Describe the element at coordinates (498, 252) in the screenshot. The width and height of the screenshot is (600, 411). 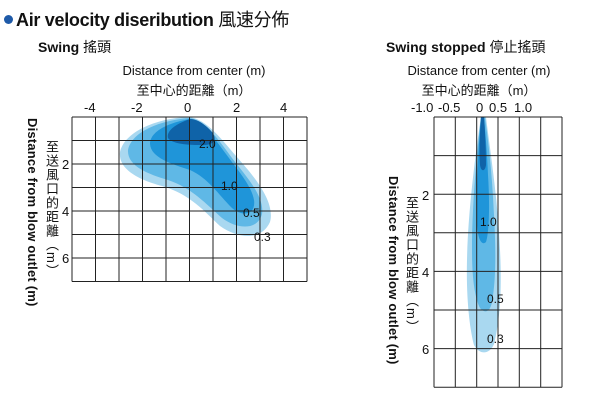
I see `stopped-grid` at that location.